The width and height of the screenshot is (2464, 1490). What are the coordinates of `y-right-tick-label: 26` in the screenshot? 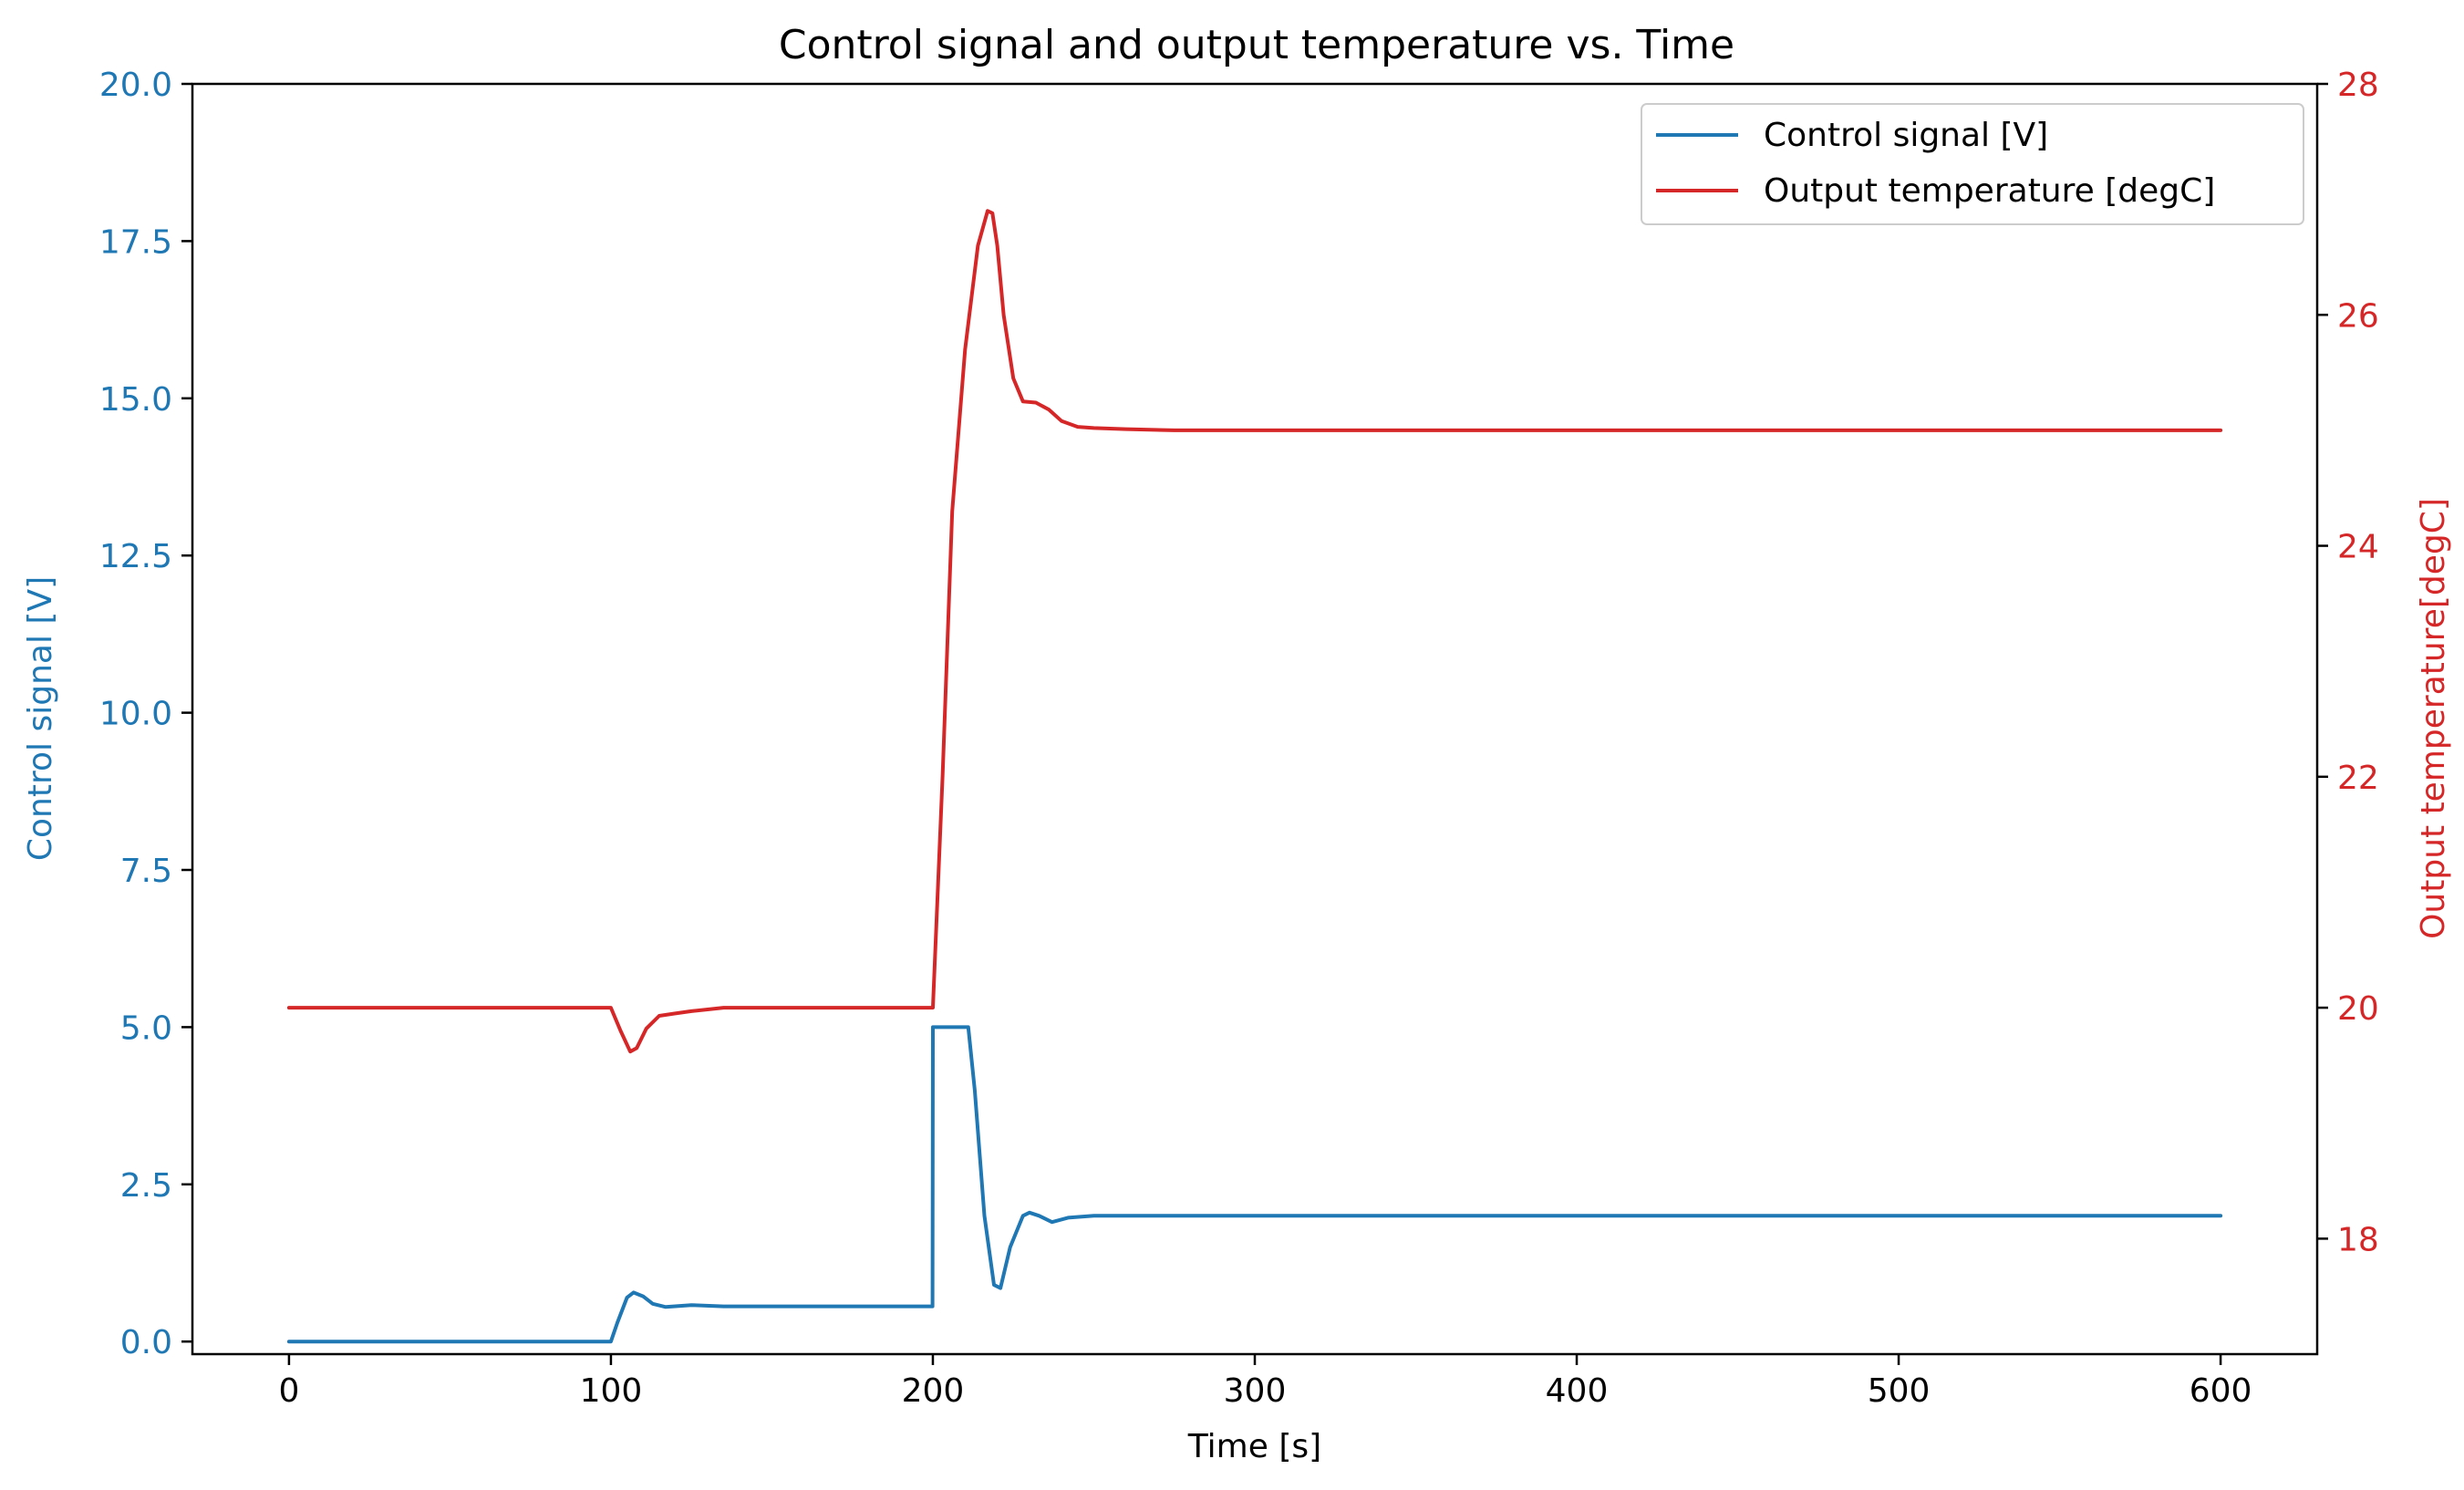 It's located at (2358, 316).